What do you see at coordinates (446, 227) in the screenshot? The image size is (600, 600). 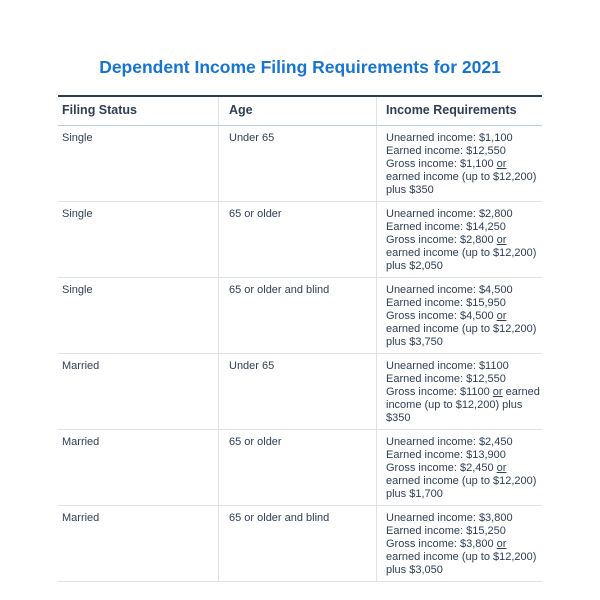 I see `income-line-earned: Earned income: $14,250` at bounding box center [446, 227].